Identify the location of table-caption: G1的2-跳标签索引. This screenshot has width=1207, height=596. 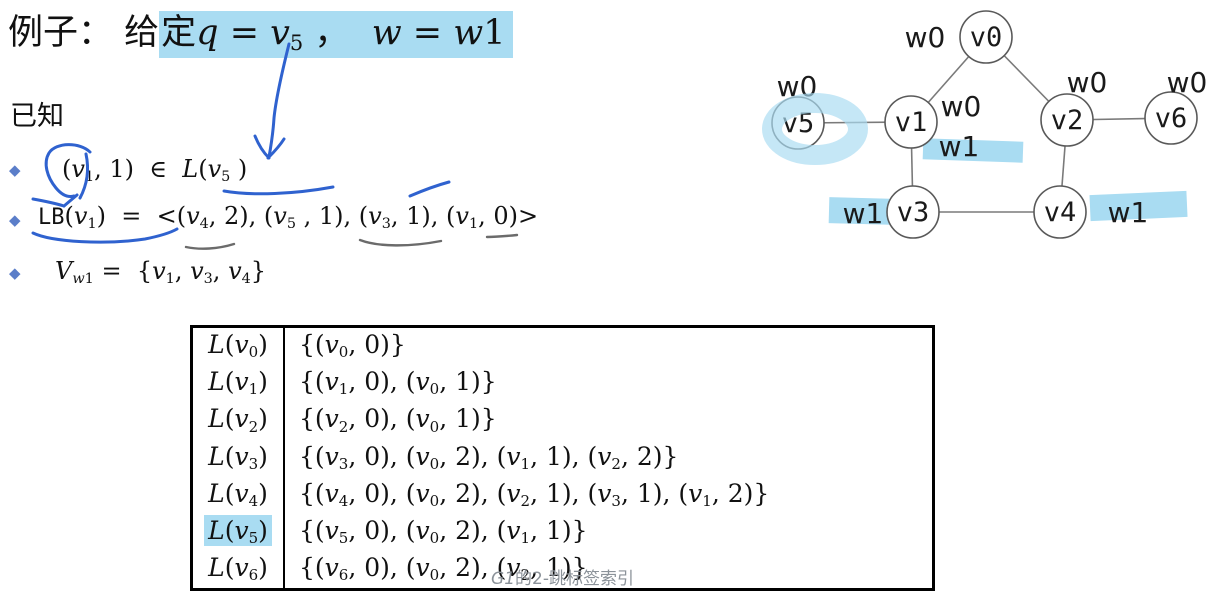
(562, 576).